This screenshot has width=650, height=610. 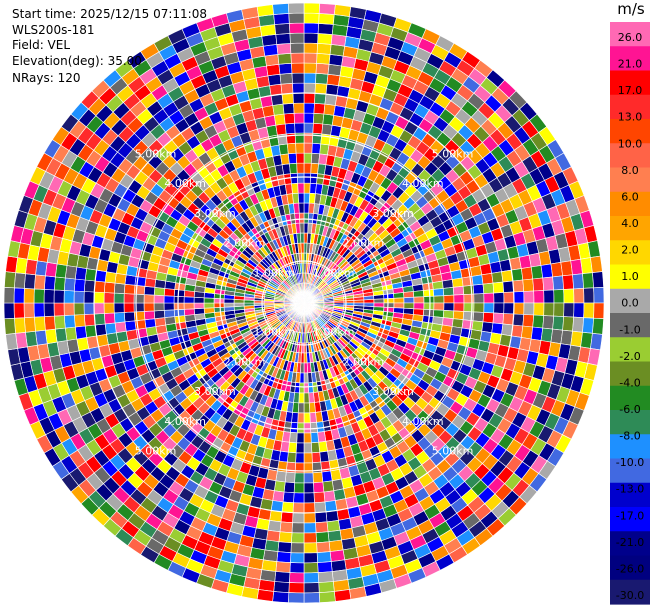 I want to click on range-ring-label: 5.00km, so click(x=156, y=154).